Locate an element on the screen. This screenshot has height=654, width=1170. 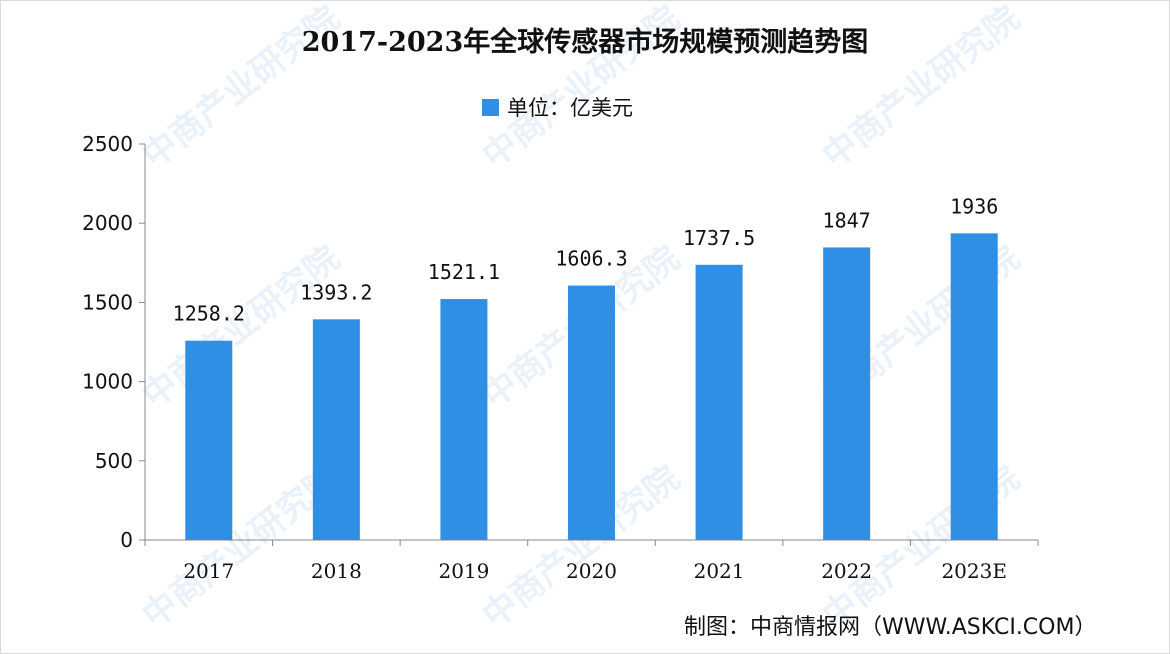
data-label: 1847 is located at coordinates (847, 220).